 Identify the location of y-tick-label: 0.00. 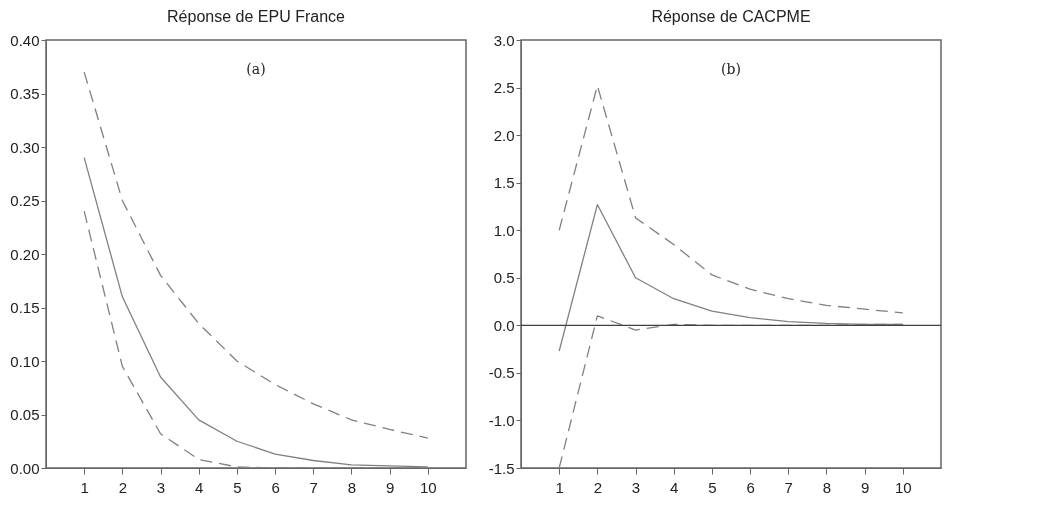
(25, 468).